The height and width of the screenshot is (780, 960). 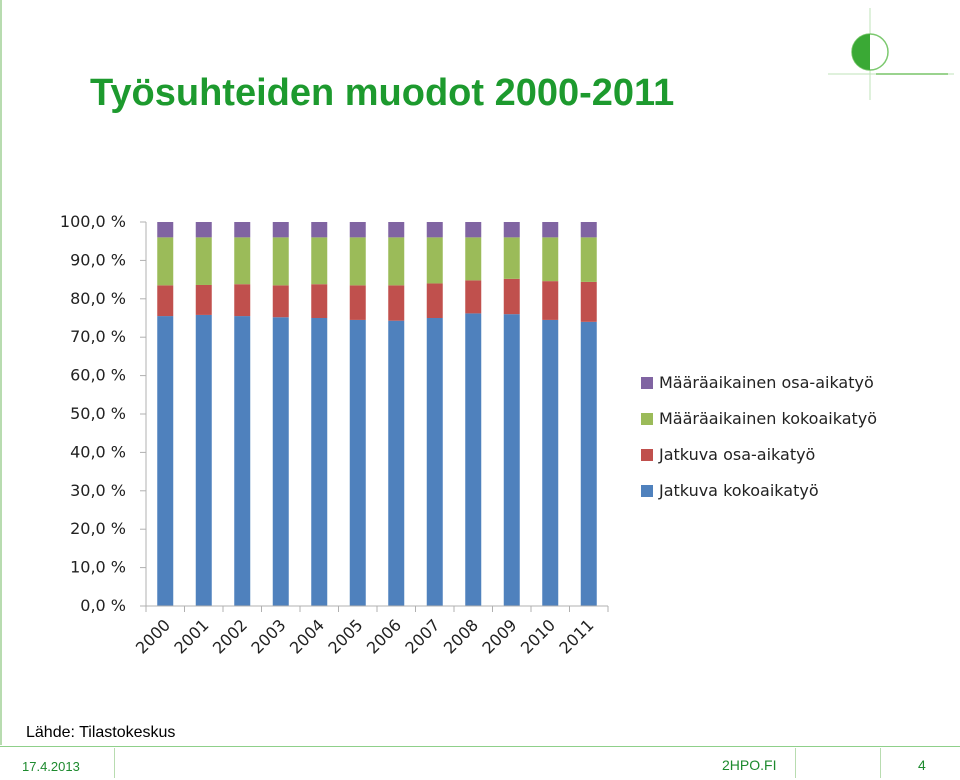 What do you see at coordinates (98, 298) in the screenshot?
I see `y-tick-label: 80,0 %` at bounding box center [98, 298].